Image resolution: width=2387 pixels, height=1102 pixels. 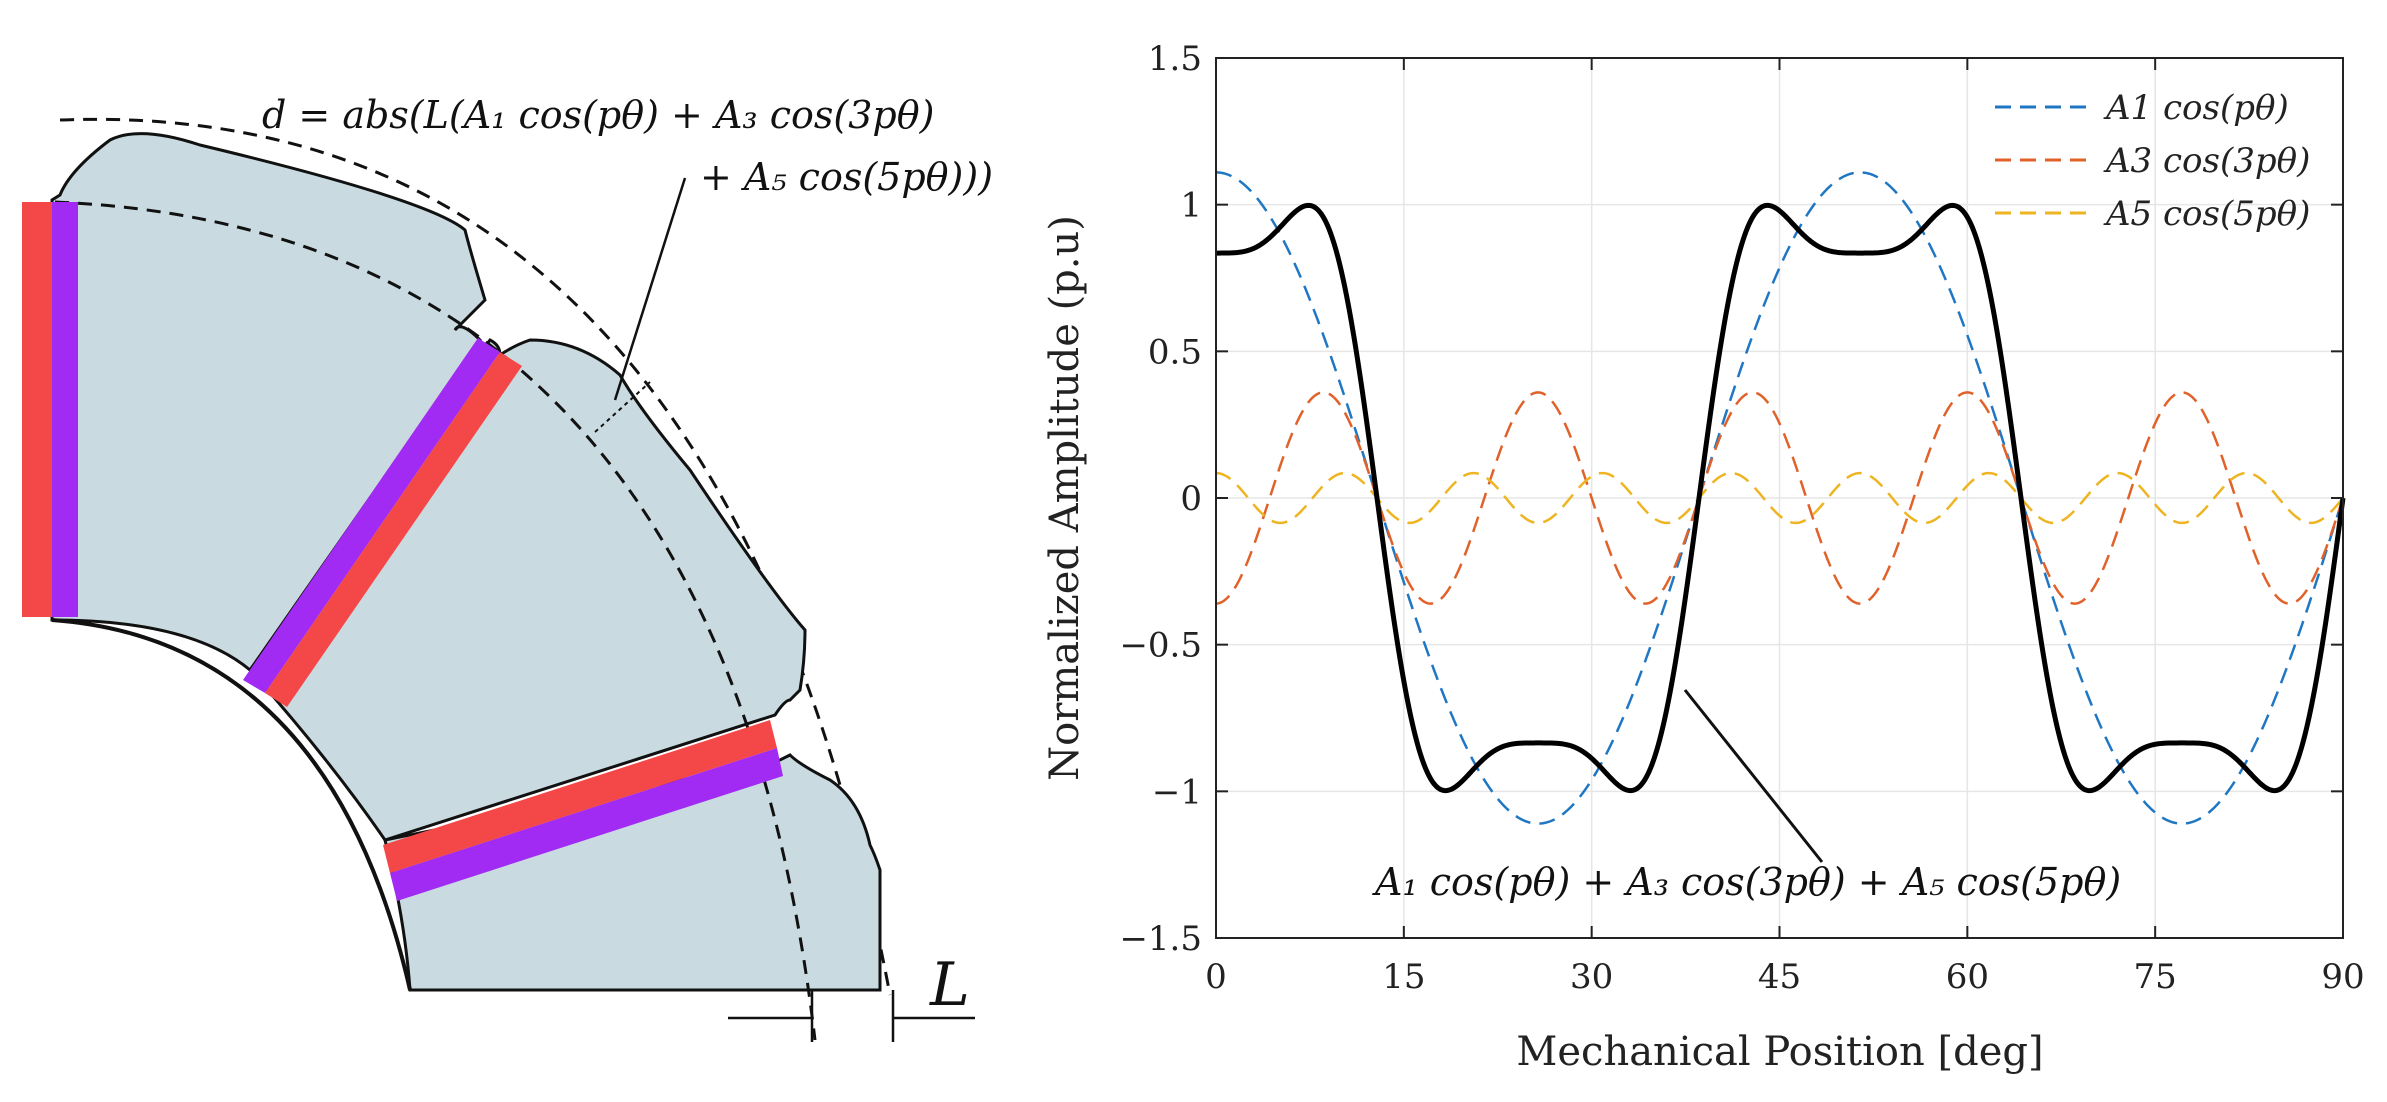 What do you see at coordinates (949, 985) in the screenshot?
I see `dimension-label: L` at bounding box center [949, 985].